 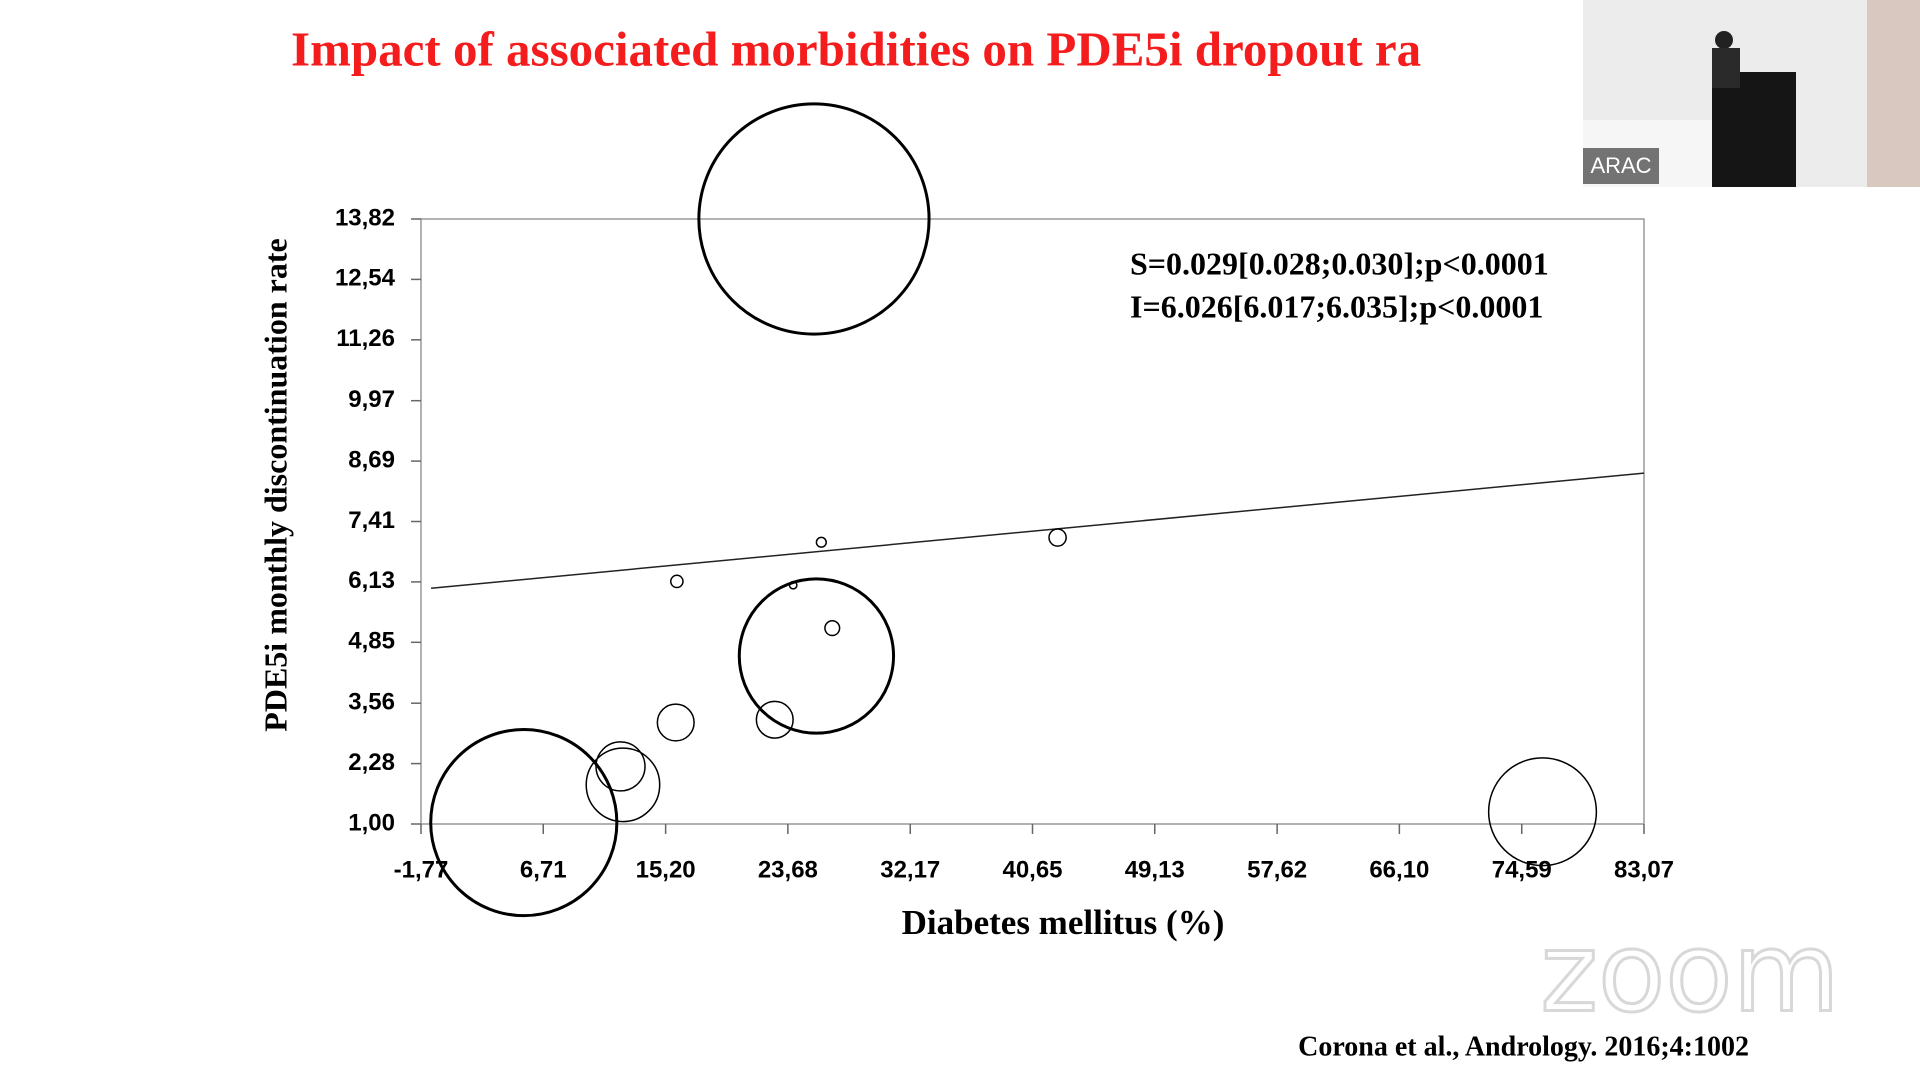 I want to click on x-tick-label: 74,59, so click(x=1522, y=869).